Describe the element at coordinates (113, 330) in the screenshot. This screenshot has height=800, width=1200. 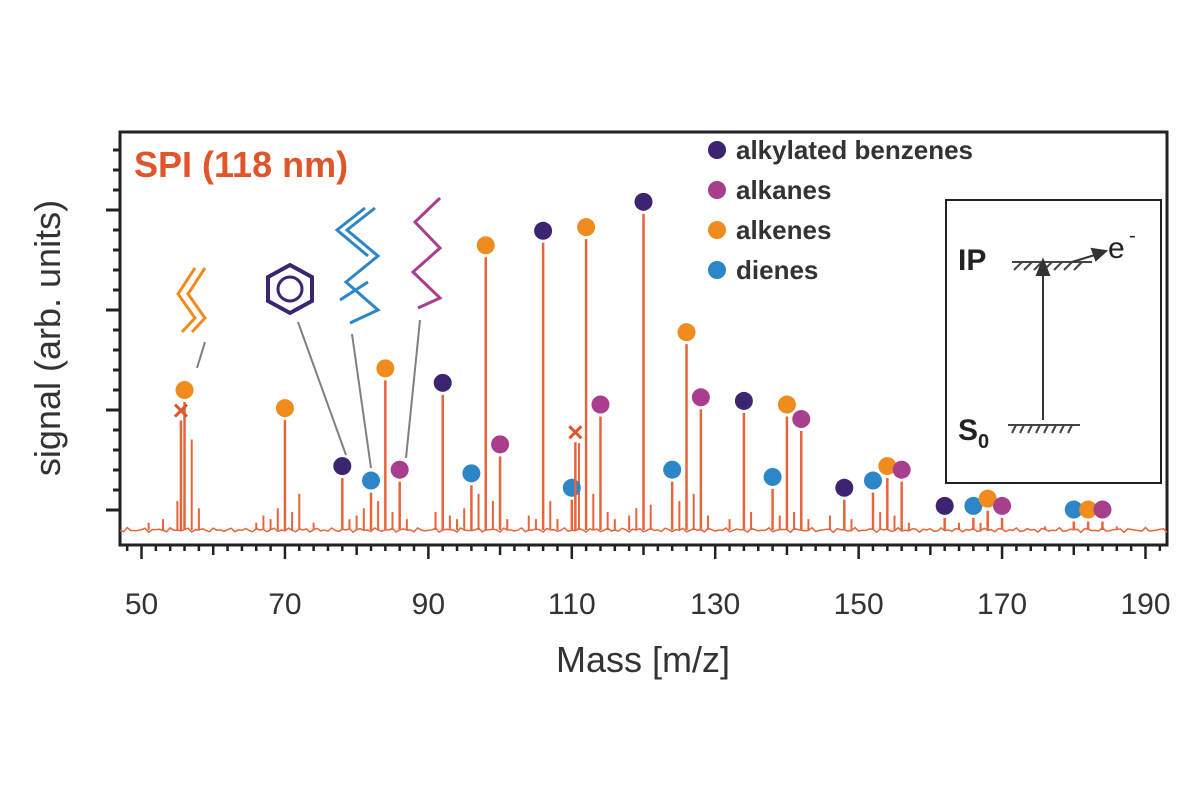
I see `y-axis-ticks` at that location.